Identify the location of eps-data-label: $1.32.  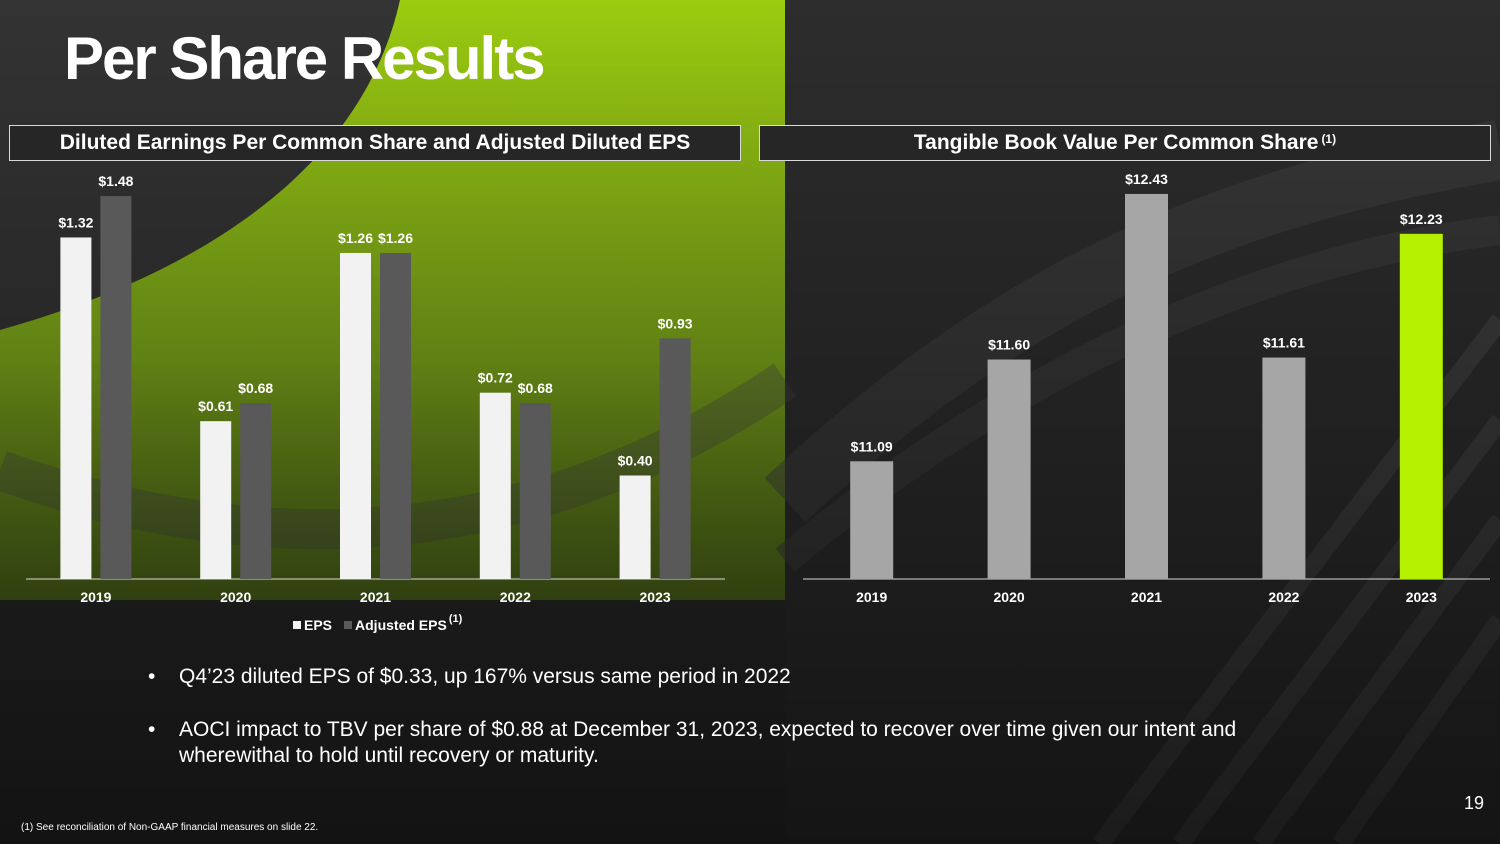
(75, 222).